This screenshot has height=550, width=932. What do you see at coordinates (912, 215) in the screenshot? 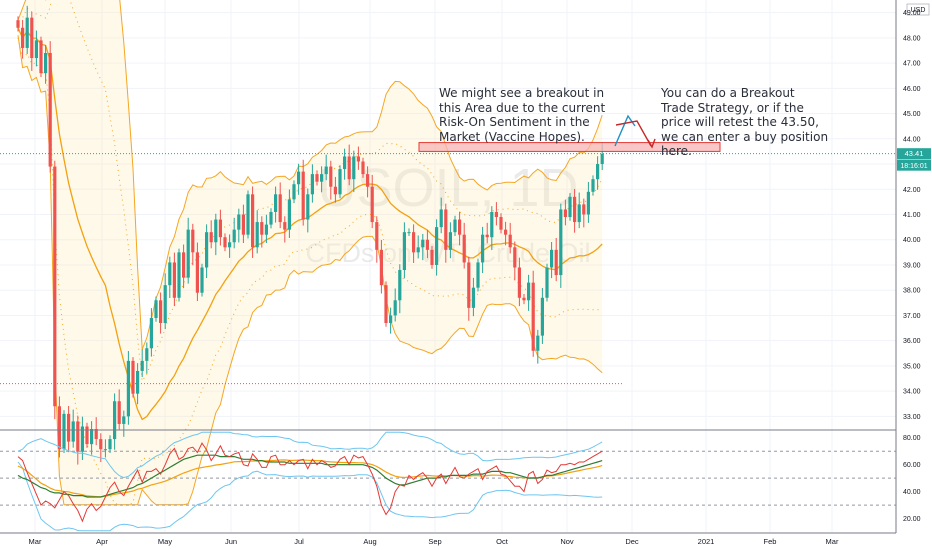
I see `price-tick-label: 41.00` at bounding box center [912, 215].